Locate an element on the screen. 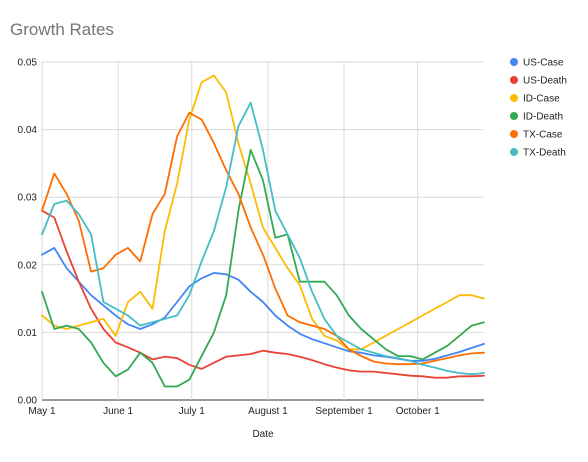 Image resolution: width=588 pixels, height=462 pixels. x-tick-label: July 1 is located at coordinates (192, 411).